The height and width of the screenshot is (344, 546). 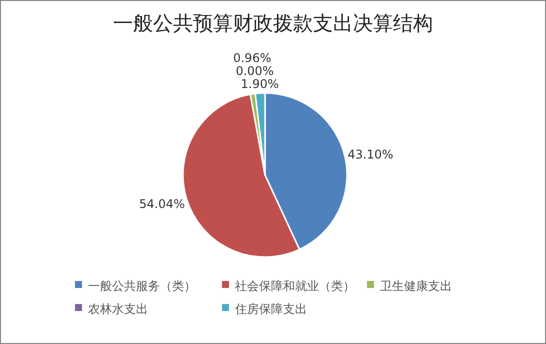 I want to click on legend-label: 住房保障支出, so click(x=270, y=309).